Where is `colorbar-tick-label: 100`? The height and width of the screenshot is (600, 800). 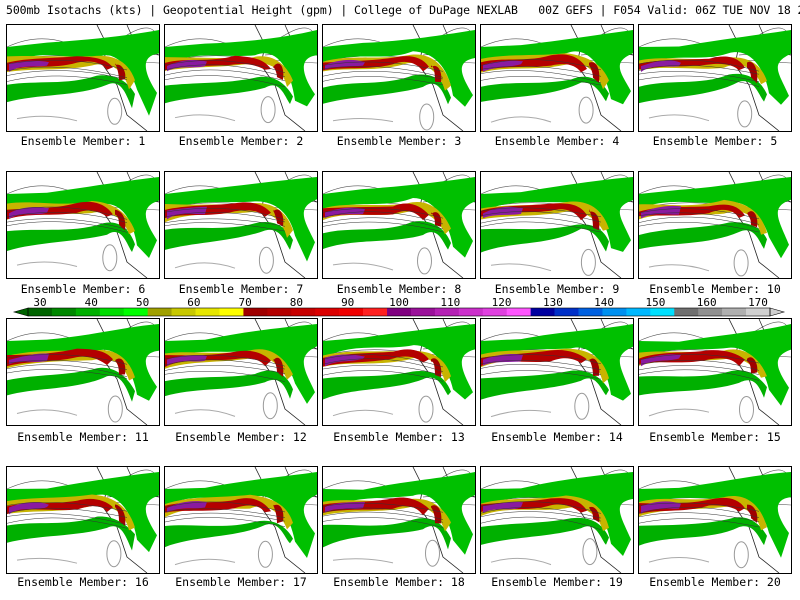
colorbar-tick-label: 100 is located at coordinates (399, 302).